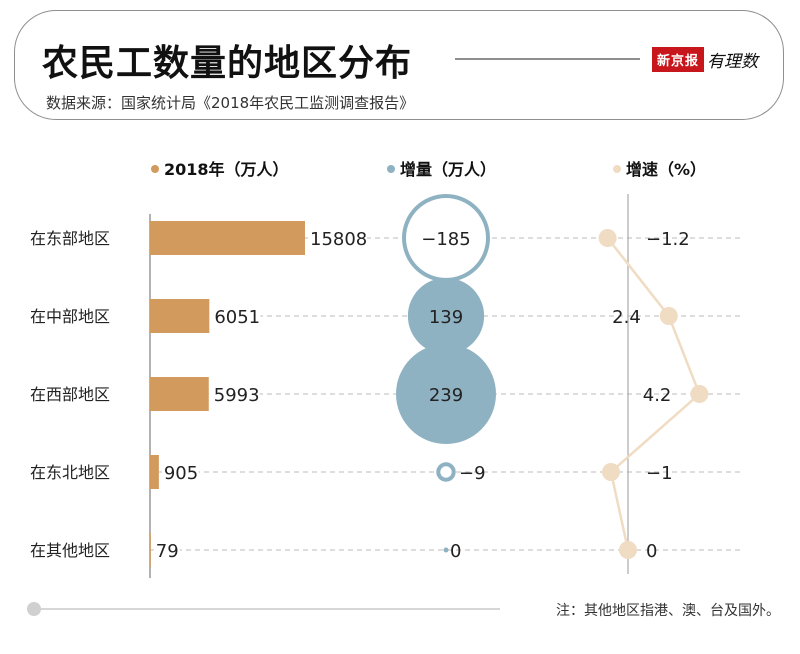  I want to click on rate-label-4: −1, so click(659, 473).